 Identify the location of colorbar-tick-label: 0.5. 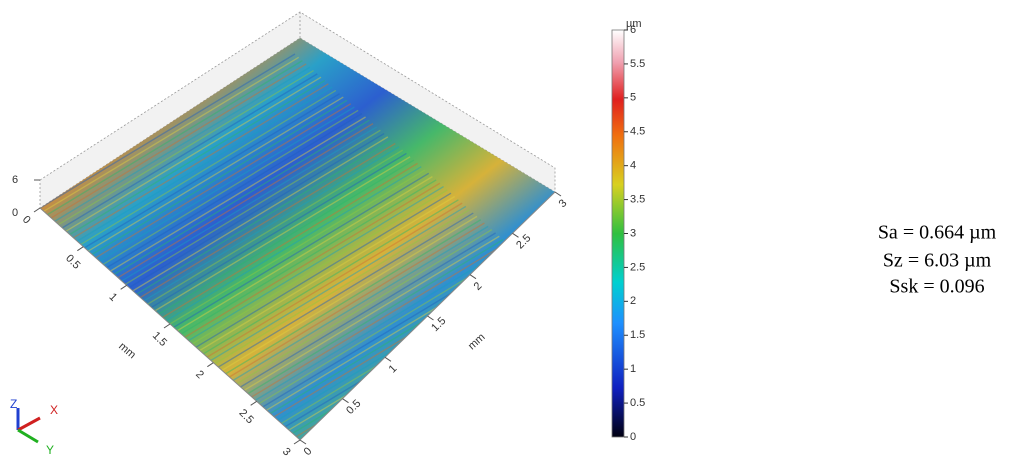
(637, 403).